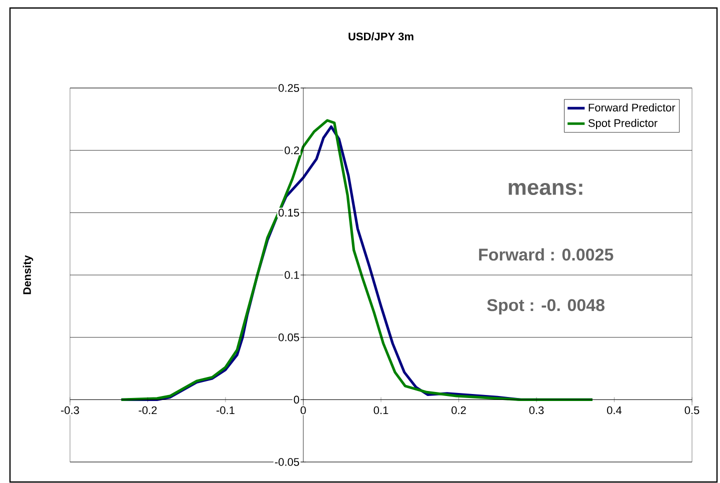 The width and height of the screenshot is (720, 483). What do you see at coordinates (287, 462) in the screenshot?
I see `y-tick-label: -0.05` at bounding box center [287, 462].